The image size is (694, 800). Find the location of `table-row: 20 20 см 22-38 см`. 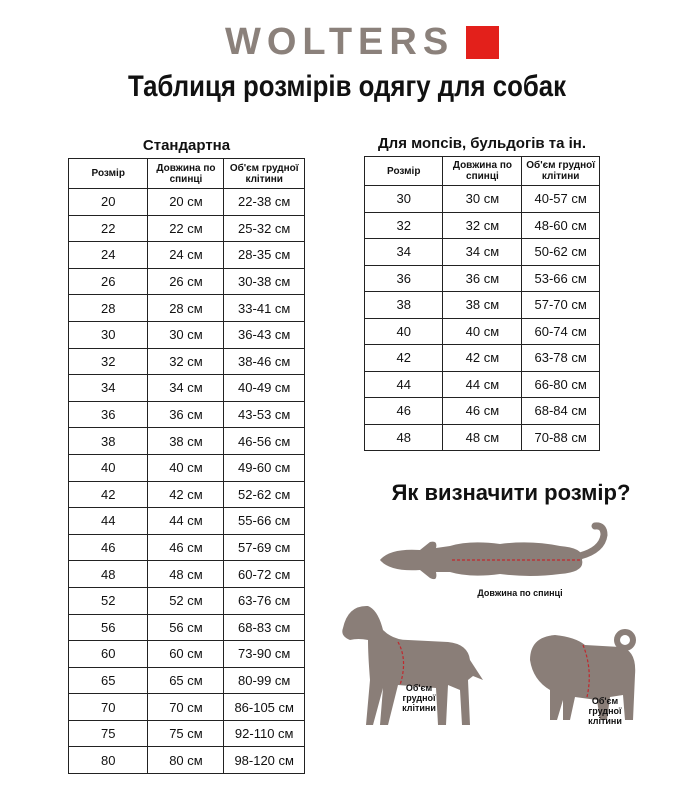

table-row: 20 20 см 22-38 см is located at coordinates (186, 202).